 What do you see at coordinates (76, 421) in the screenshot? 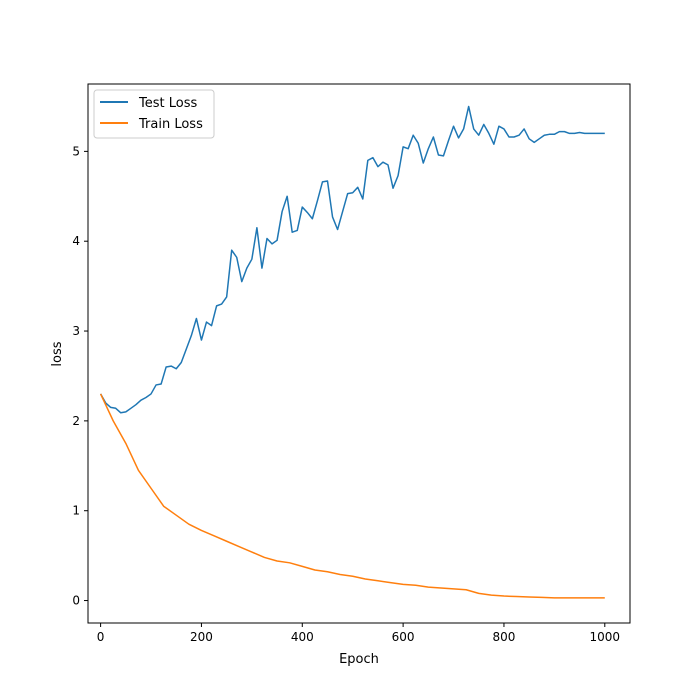
I see `y-tick-label: 2` at bounding box center [76, 421].